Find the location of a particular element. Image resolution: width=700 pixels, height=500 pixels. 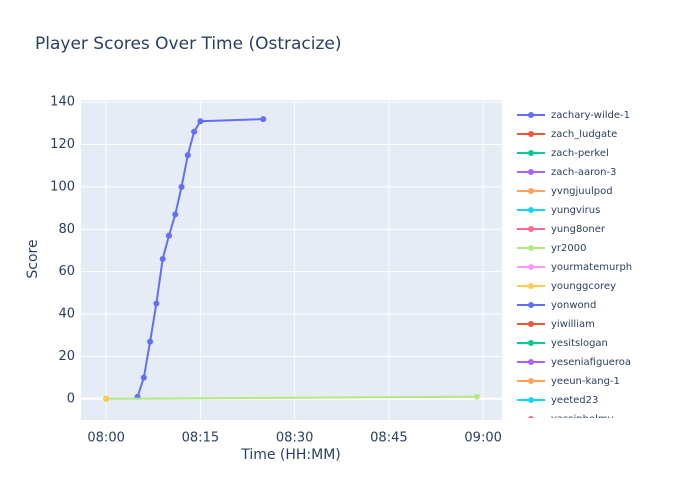

y-tick-label: 0 is located at coordinates (71, 398).